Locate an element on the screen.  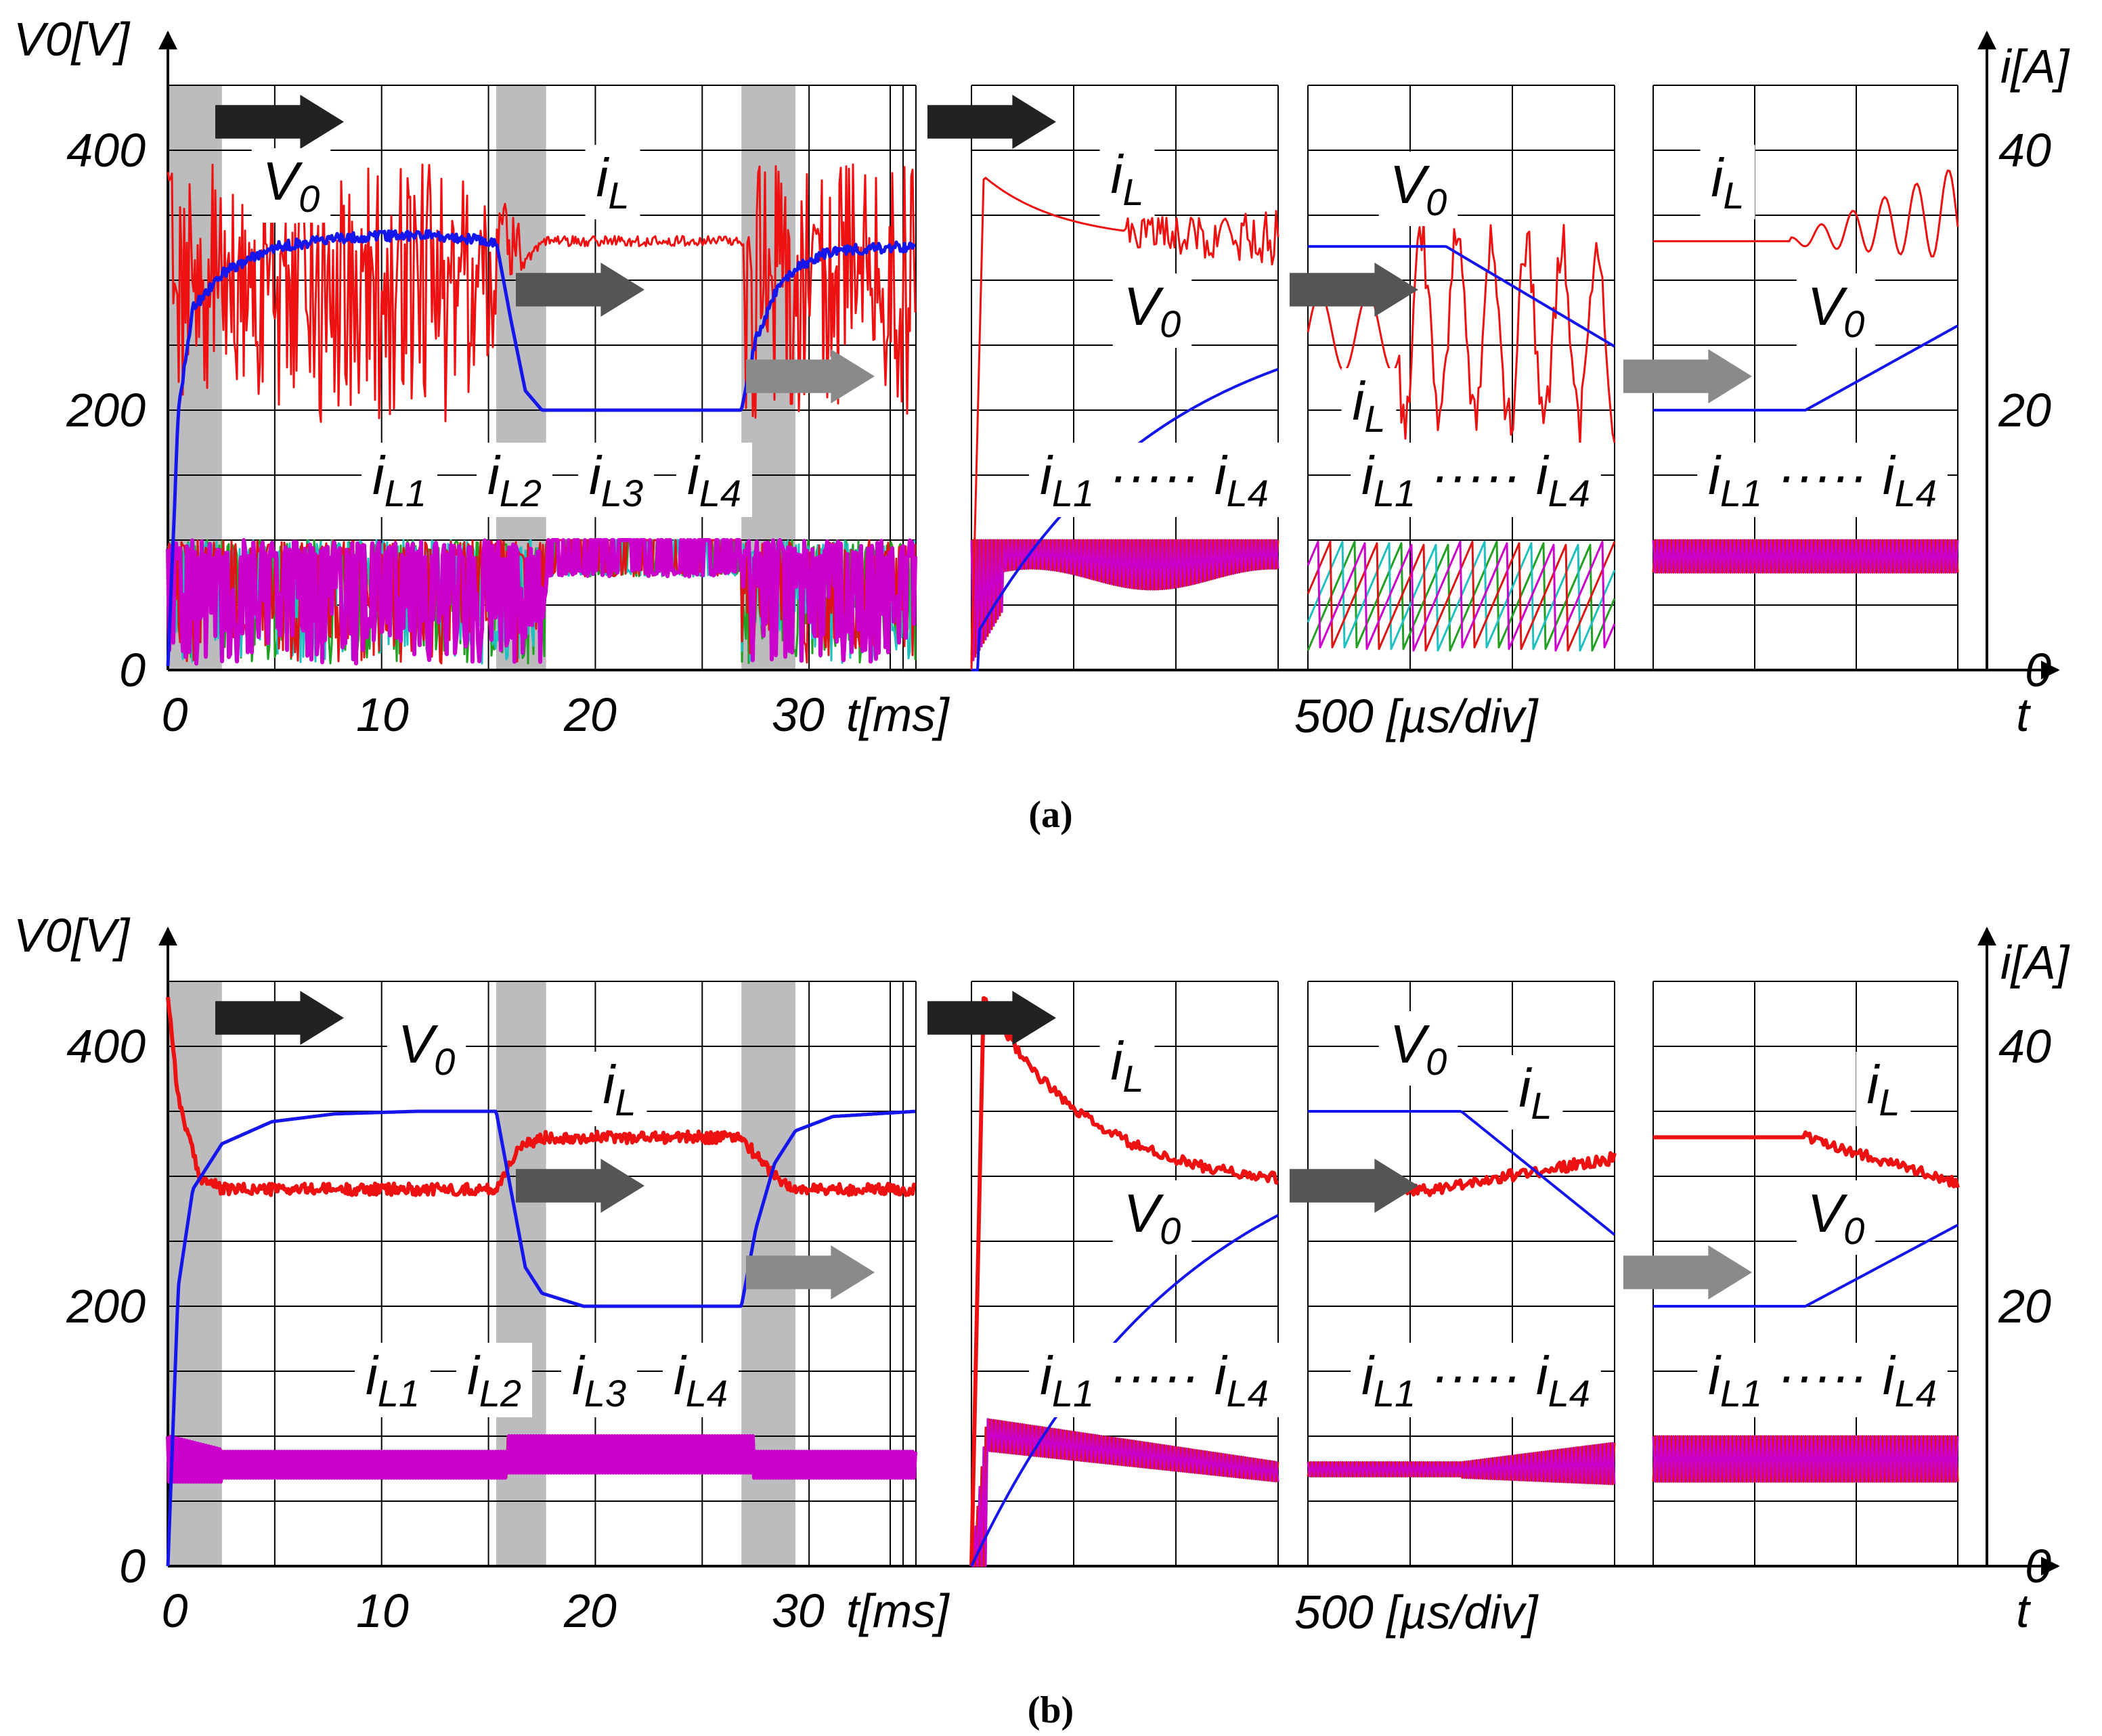
label-zoom-2-b: iL is located at coordinates (1536, 1092).